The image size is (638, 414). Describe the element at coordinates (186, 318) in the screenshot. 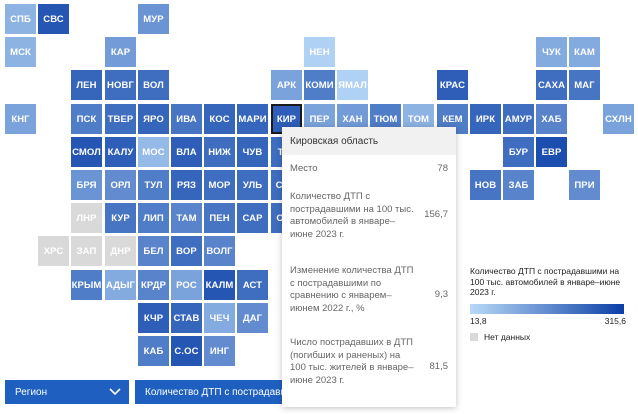

I see `region-tile-СТАВ: СТАВ` at that location.